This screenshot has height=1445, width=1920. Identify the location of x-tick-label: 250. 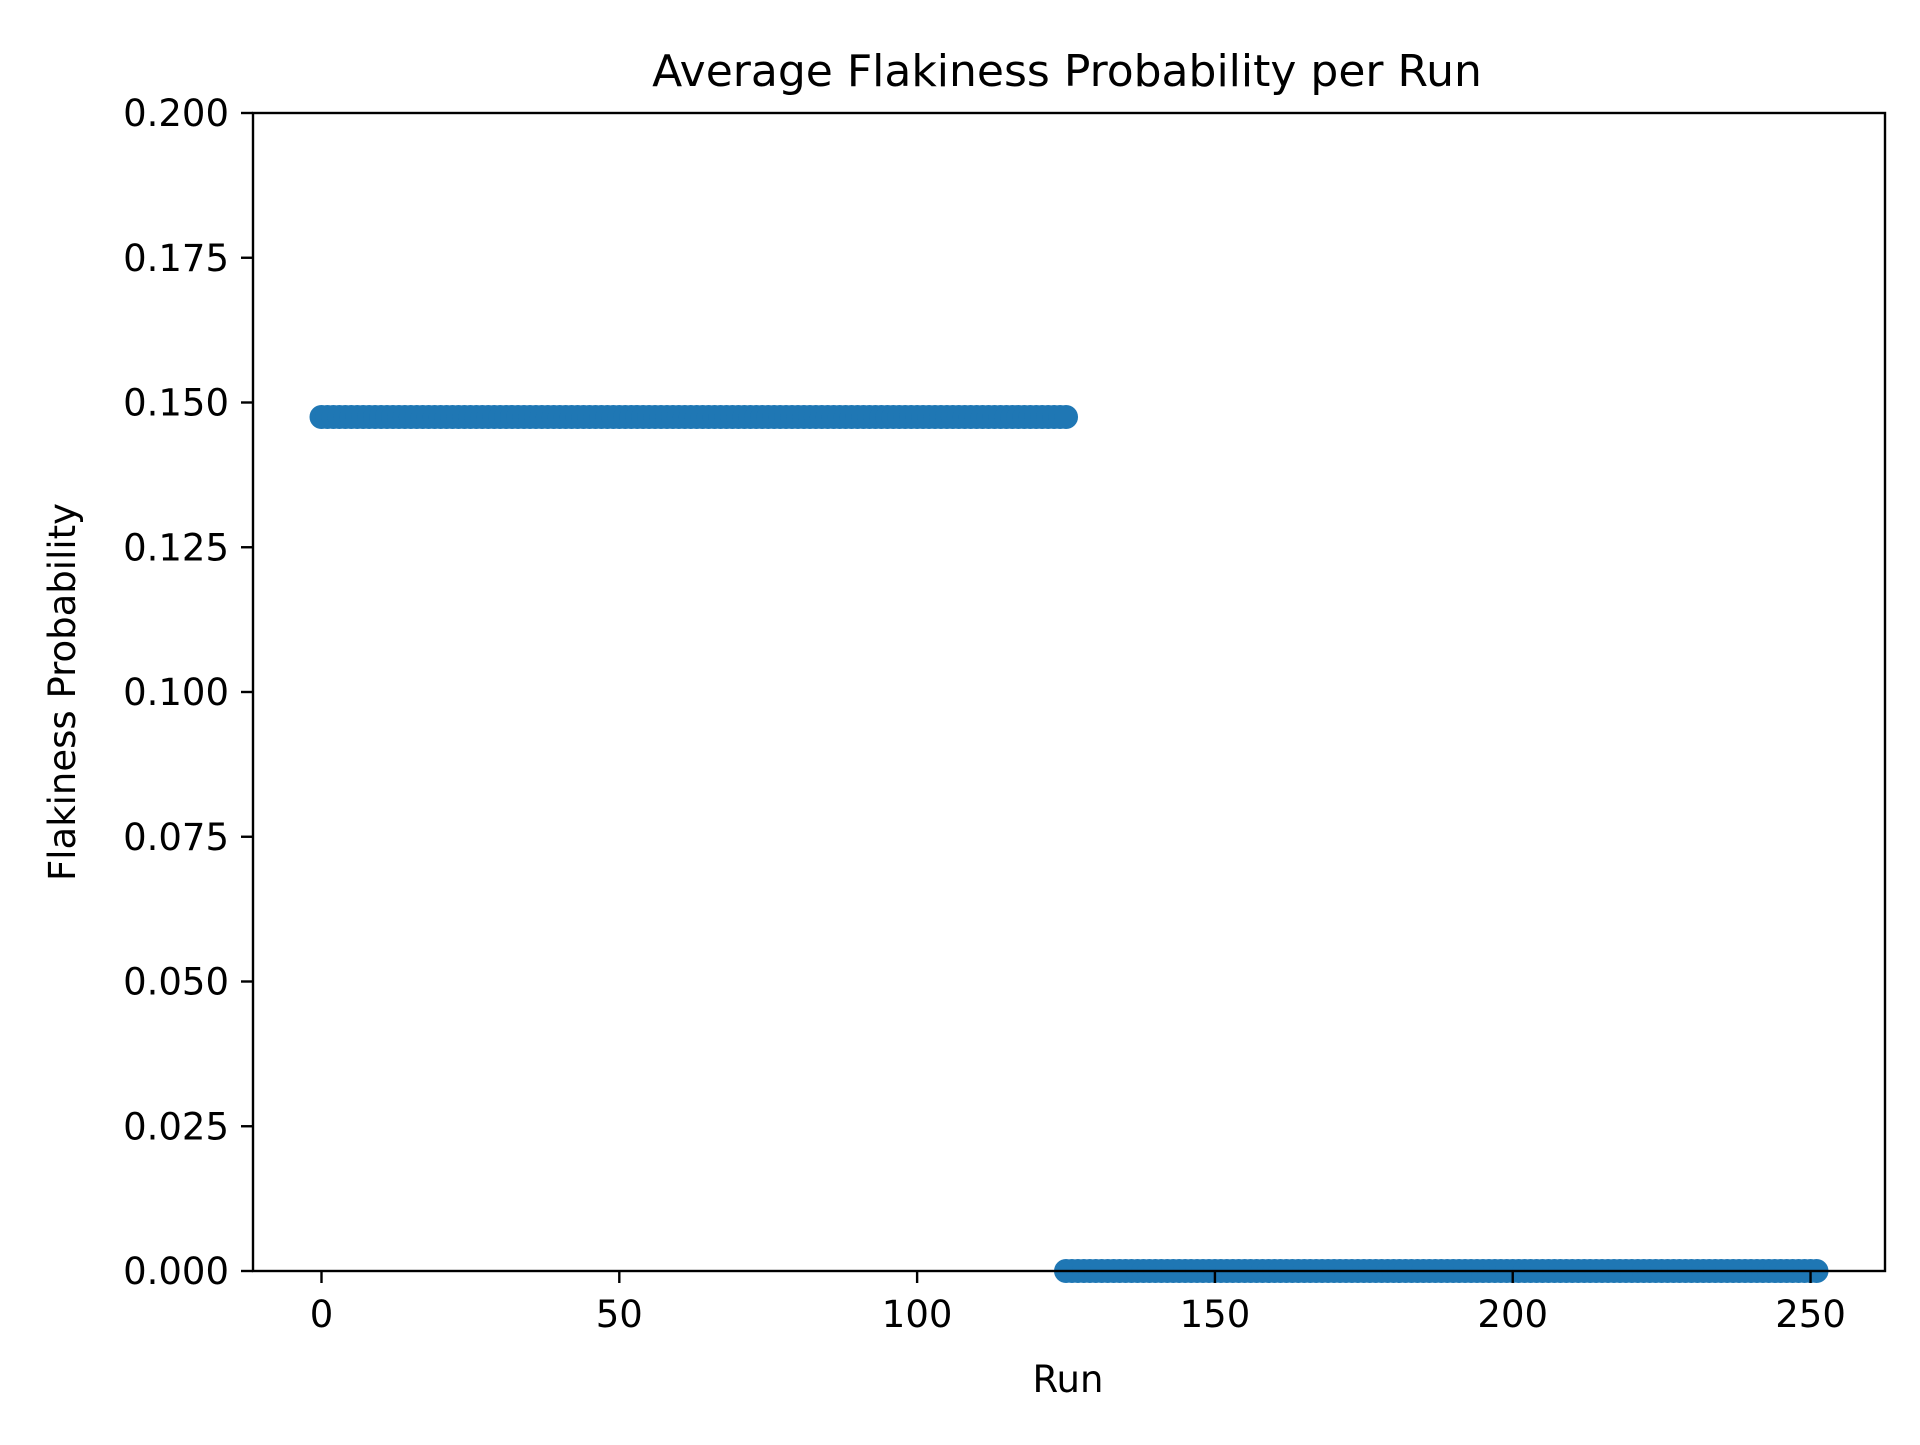
(1810, 1314).